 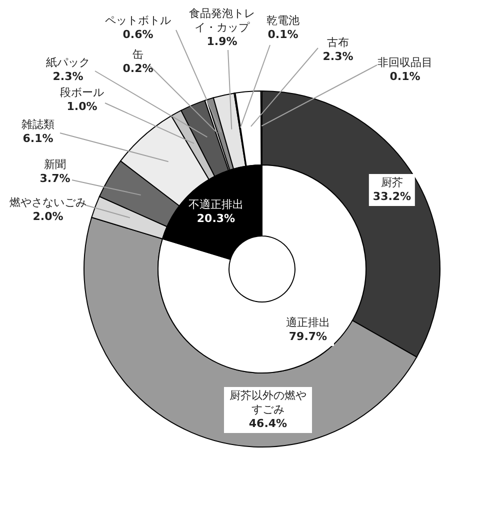 What do you see at coordinates (337, 42) in the screenshot?
I see `slice-label: 古布` at bounding box center [337, 42].